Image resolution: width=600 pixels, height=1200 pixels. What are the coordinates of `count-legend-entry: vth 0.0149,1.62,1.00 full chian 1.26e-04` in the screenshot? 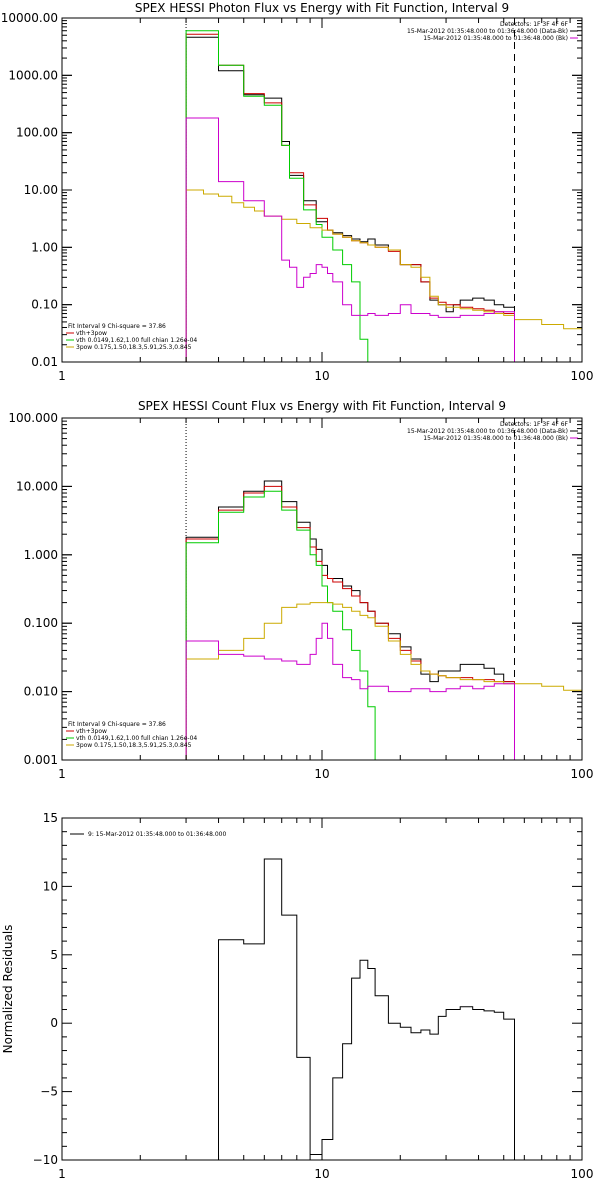 It's located at (136, 738).